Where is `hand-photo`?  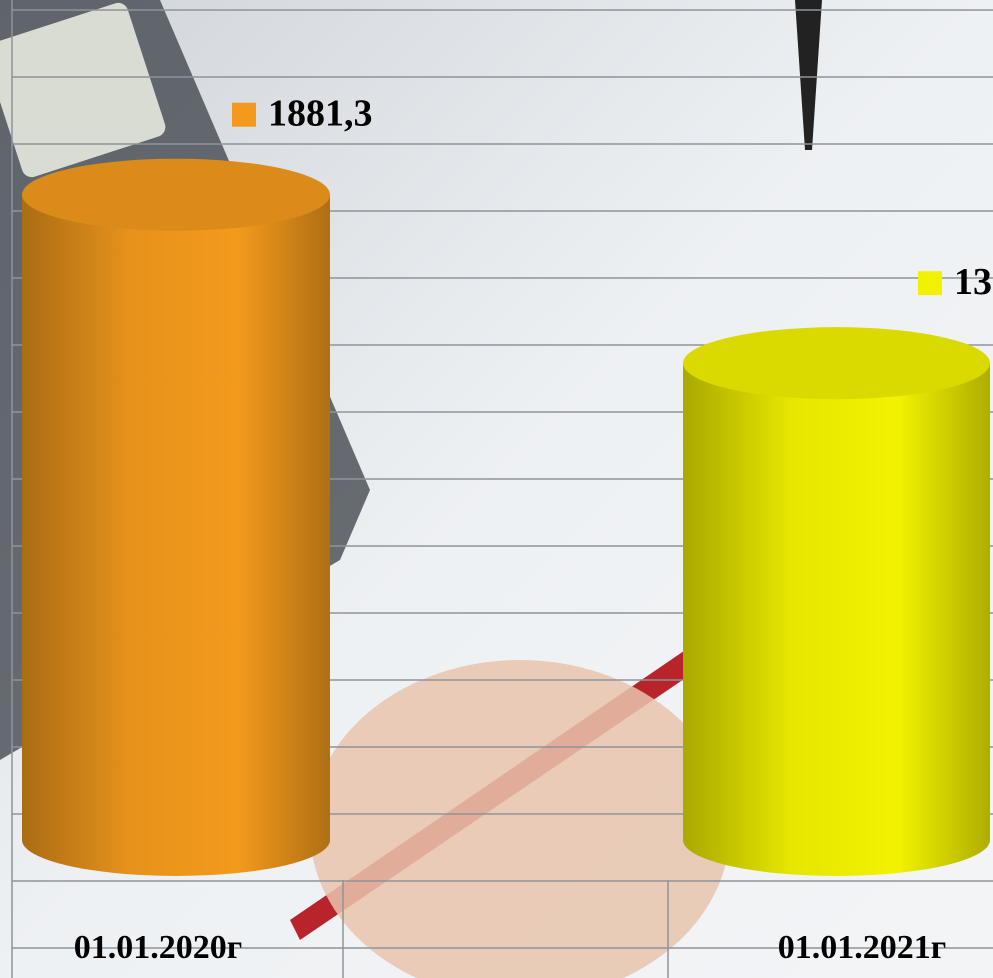 hand-photo is located at coordinates (520, 819).